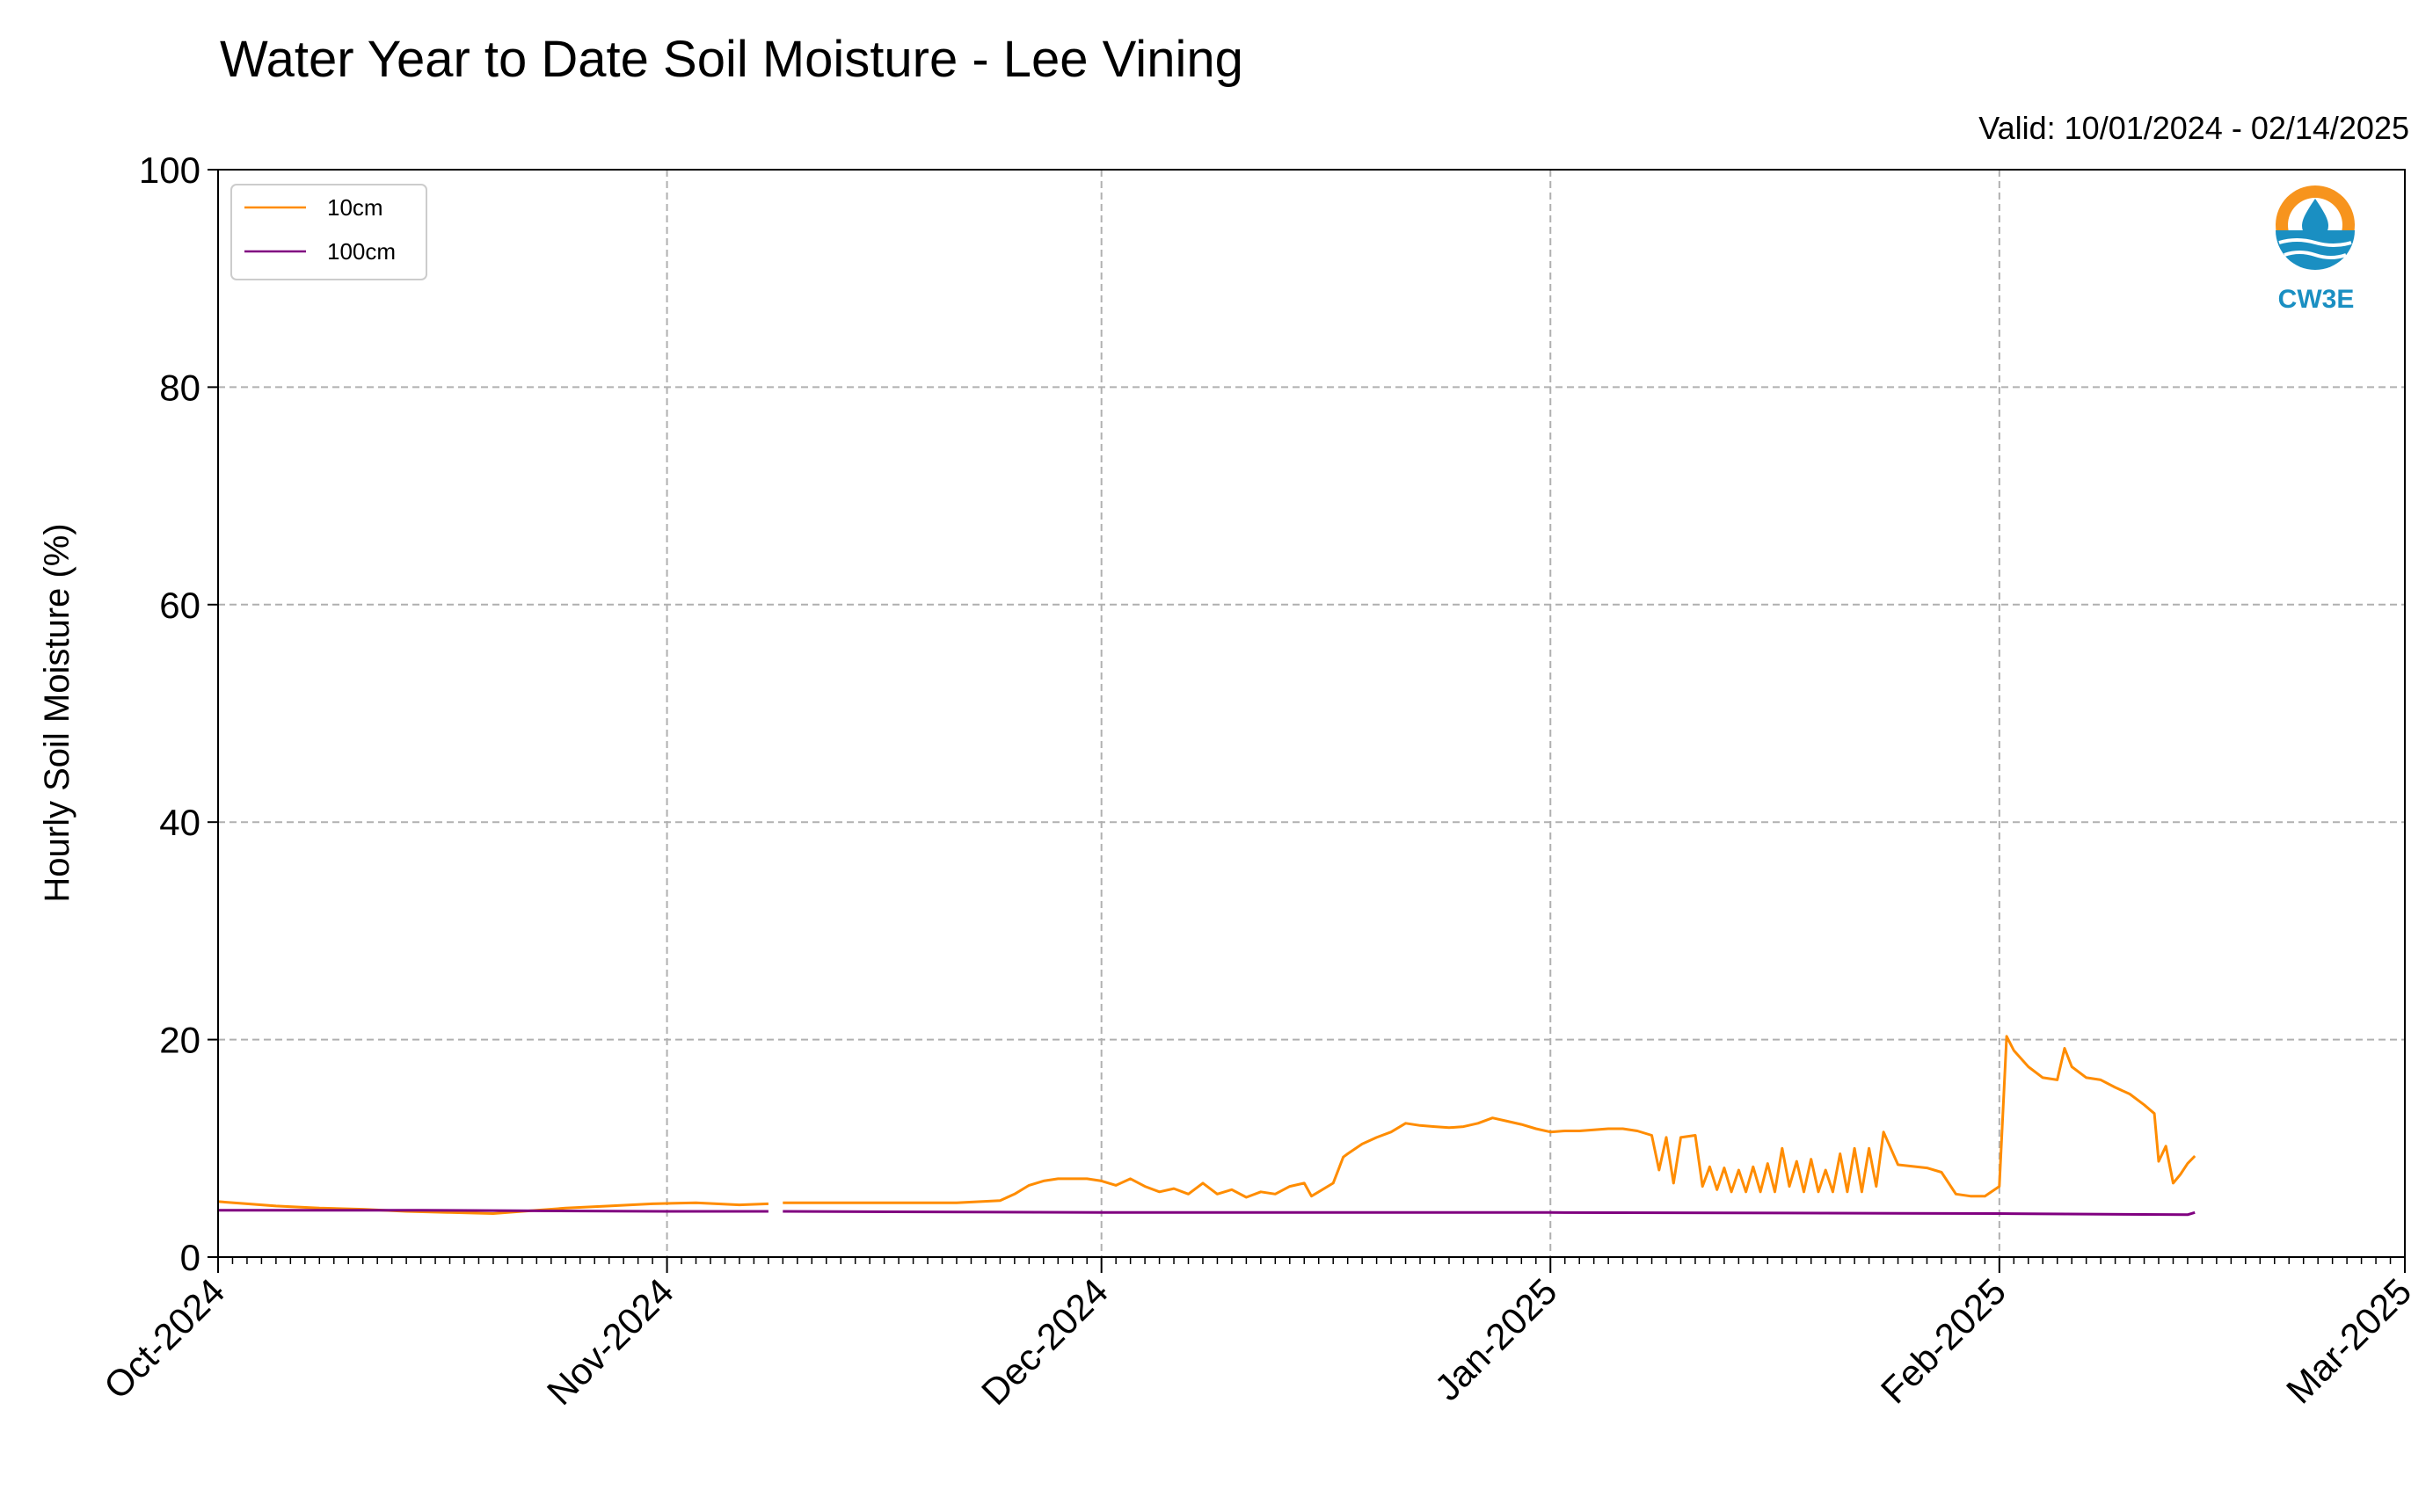 Image resolution: width=2433 pixels, height=1512 pixels. What do you see at coordinates (164, 1339) in the screenshot?
I see `x-tick-label: Oct-2024` at bounding box center [164, 1339].